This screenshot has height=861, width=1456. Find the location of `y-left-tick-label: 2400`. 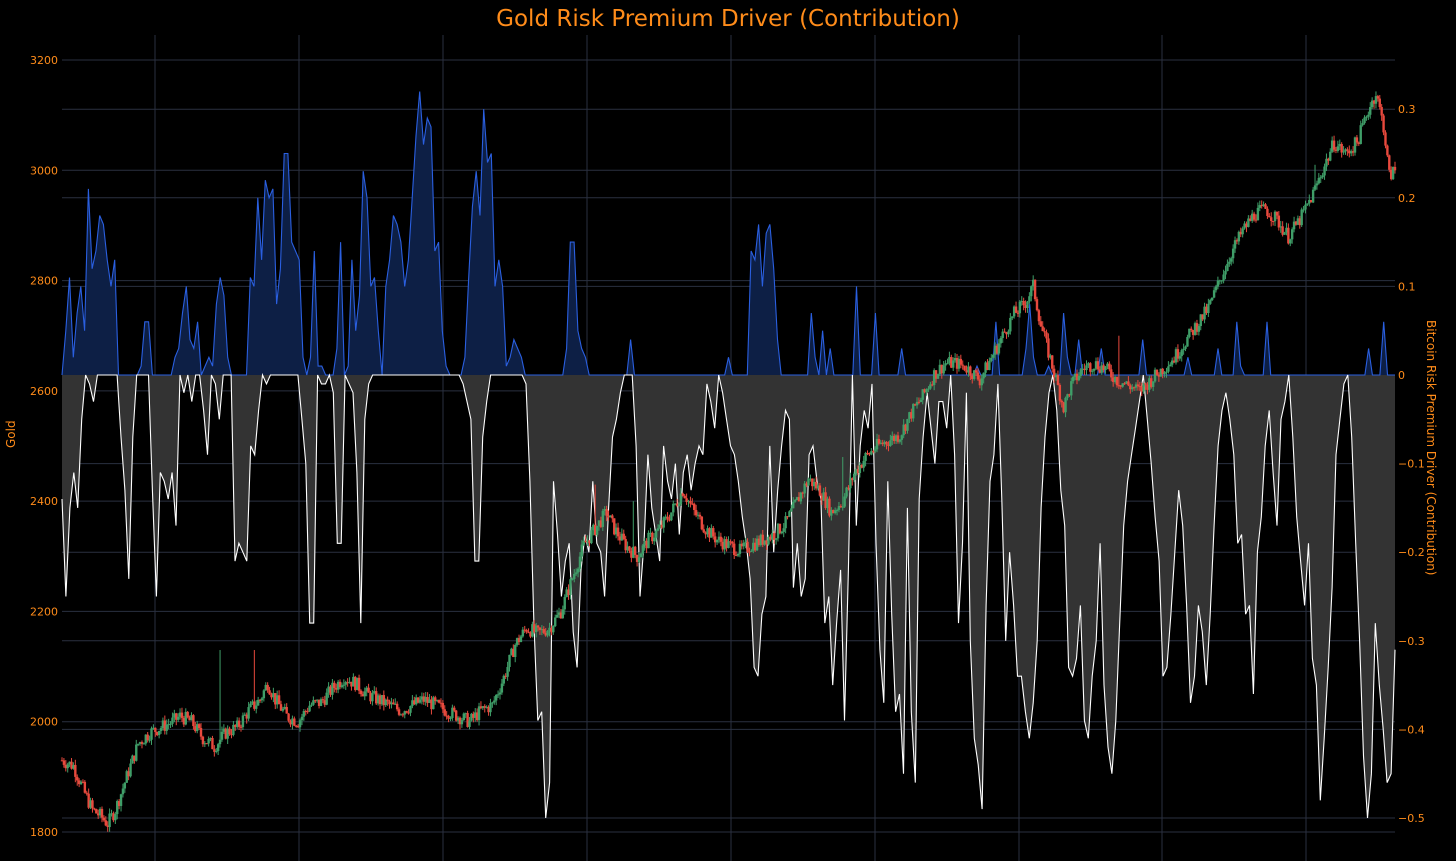

y-left-tick-label: 2400 is located at coordinates (44, 501).